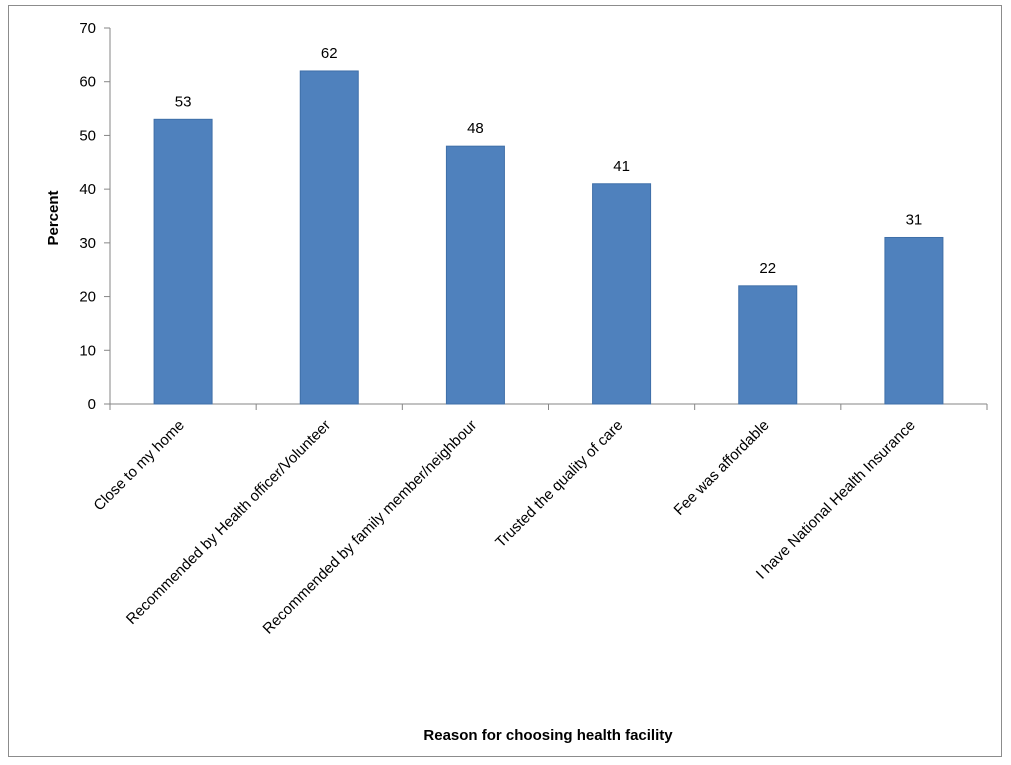 Image resolution: width=1011 pixels, height=765 pixels. I want to click on x-axis, so click(548, 406).